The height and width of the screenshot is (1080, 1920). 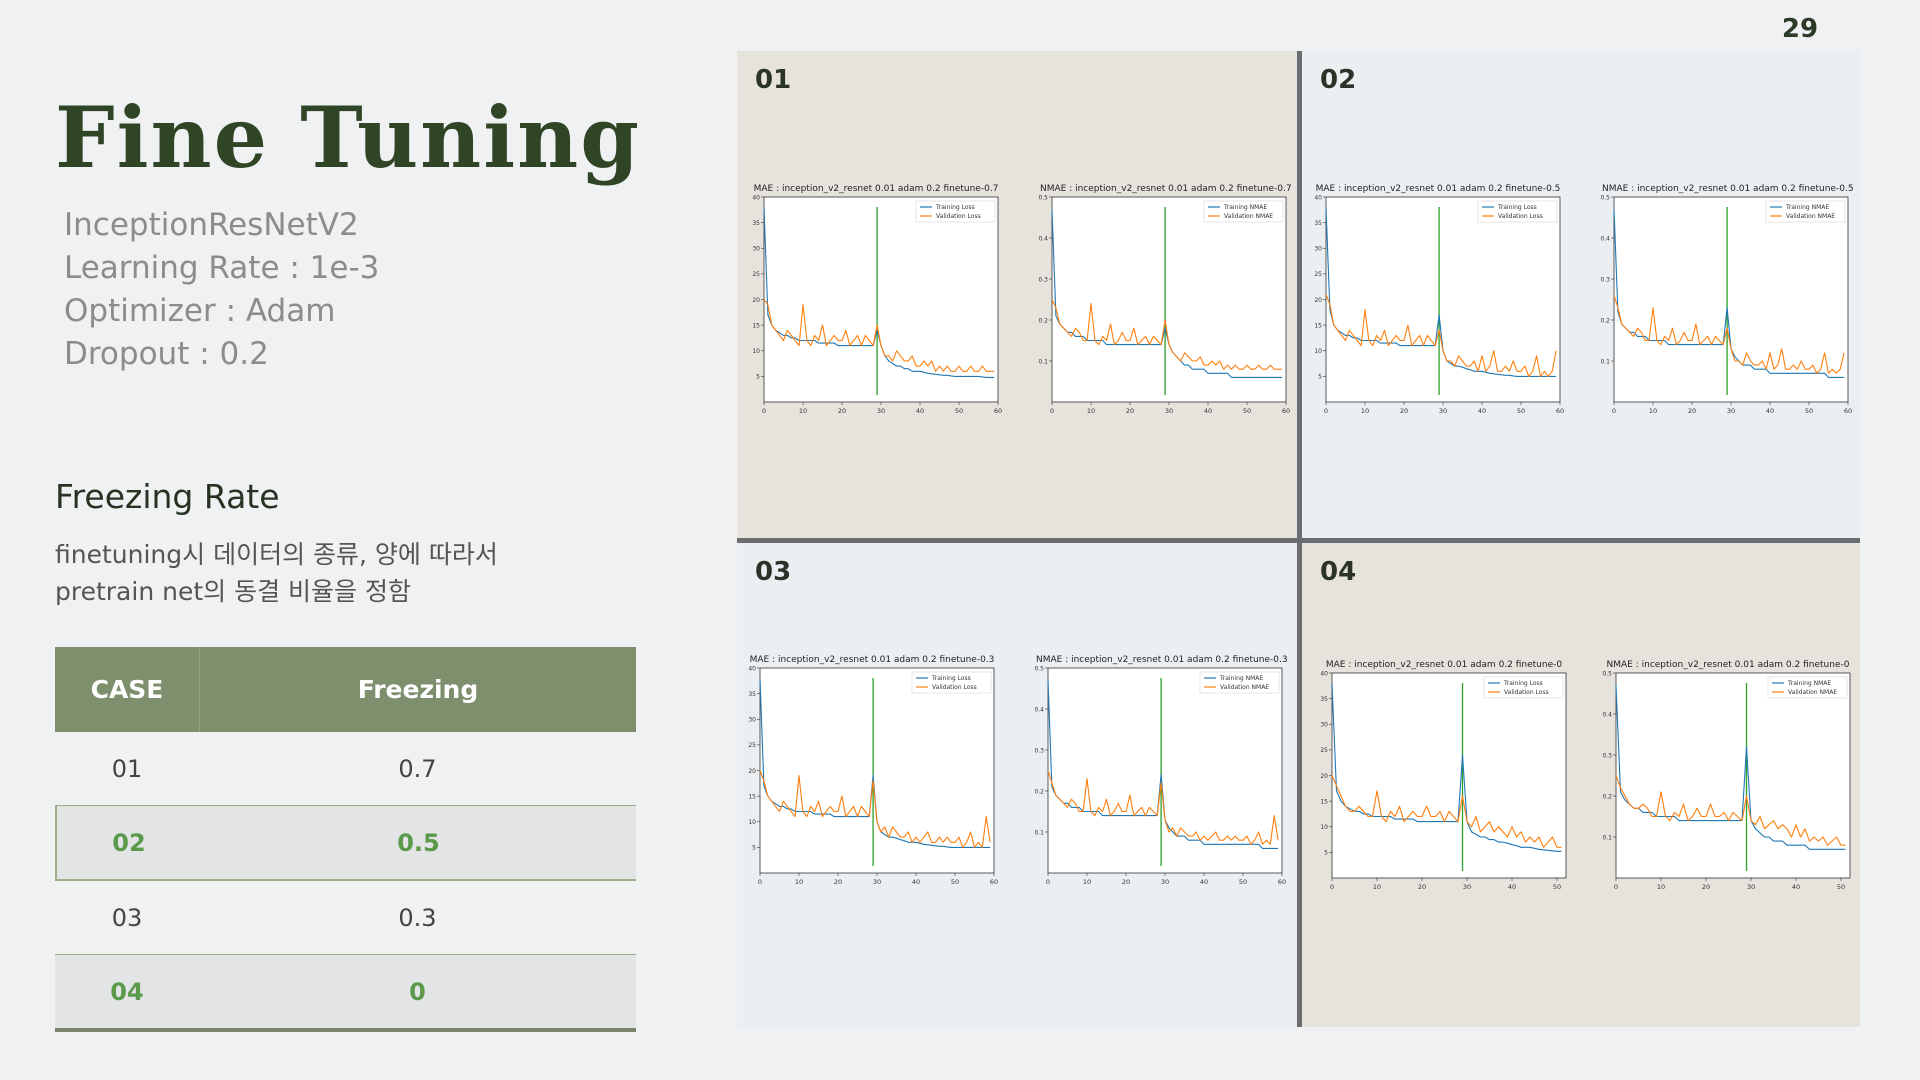 What do you see at coordinates (1039, 668) in the screenshot?
I see `y-tick-label: 0.5` at bounding box center [1039, 668].